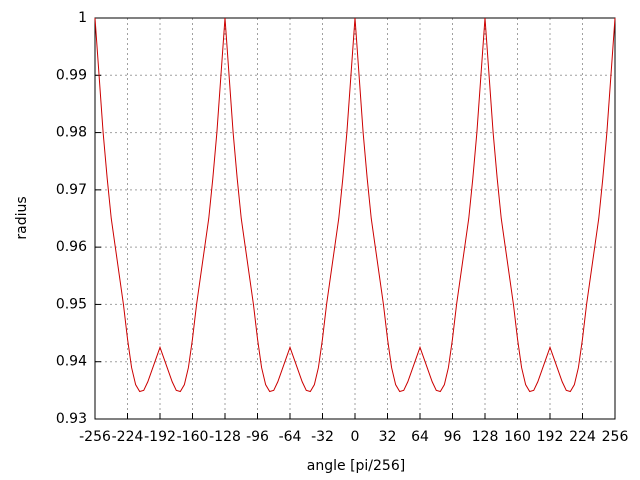 Image resolution: width=640 pixels, height=480 pixels. What do you see at coordinates (128, 437) in the screenshot?
I see `x-tick-label: -224` at bounding box center [128, 437].